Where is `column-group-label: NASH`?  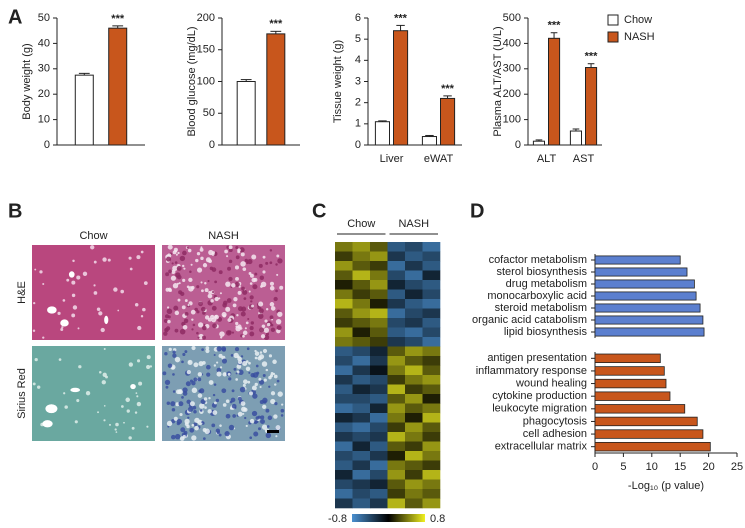 column-group-label: NASH is located at coordinates (413, 224).